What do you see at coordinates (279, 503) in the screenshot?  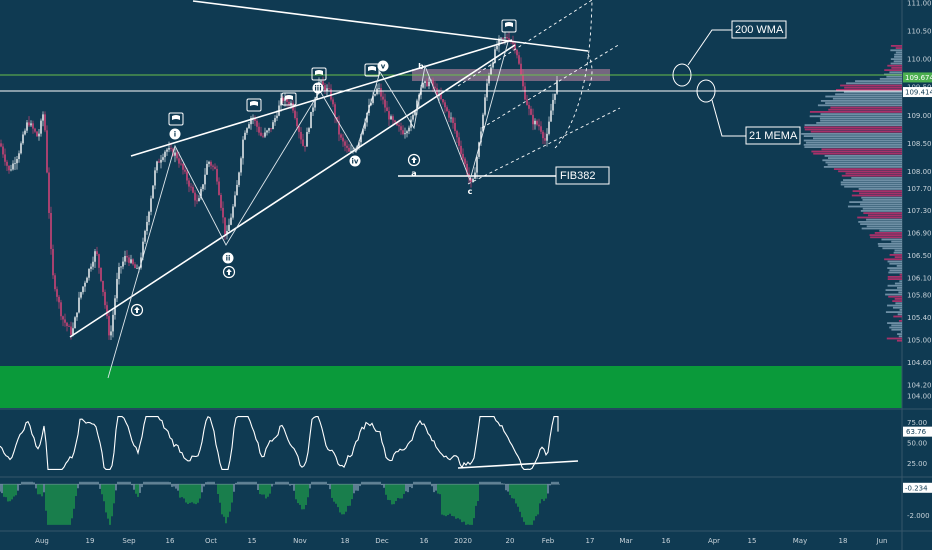 I see `histogram-bars` at bounding box center [279, 503].